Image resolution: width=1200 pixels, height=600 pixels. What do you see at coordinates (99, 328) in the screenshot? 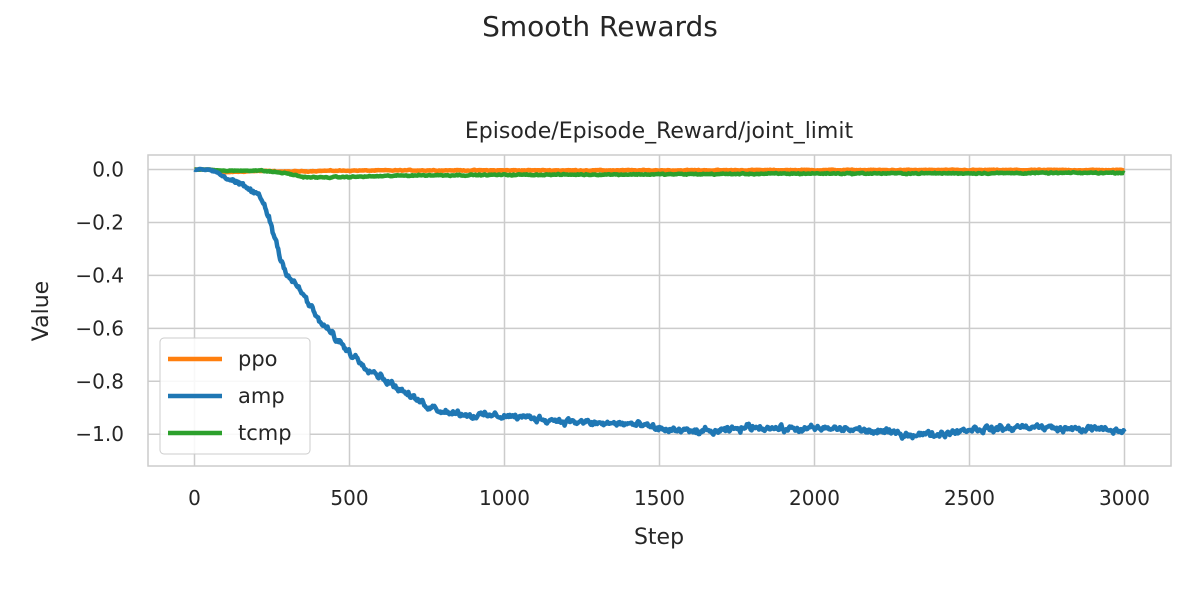
I see `y-tick-label: −0.6` at bounding box center [99, 328].